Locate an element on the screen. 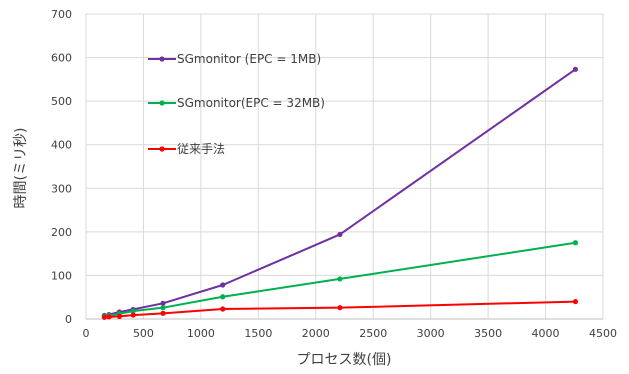 The image size is (629, 374). x-tick-label: 2000 is located at coordinates (316, 333).